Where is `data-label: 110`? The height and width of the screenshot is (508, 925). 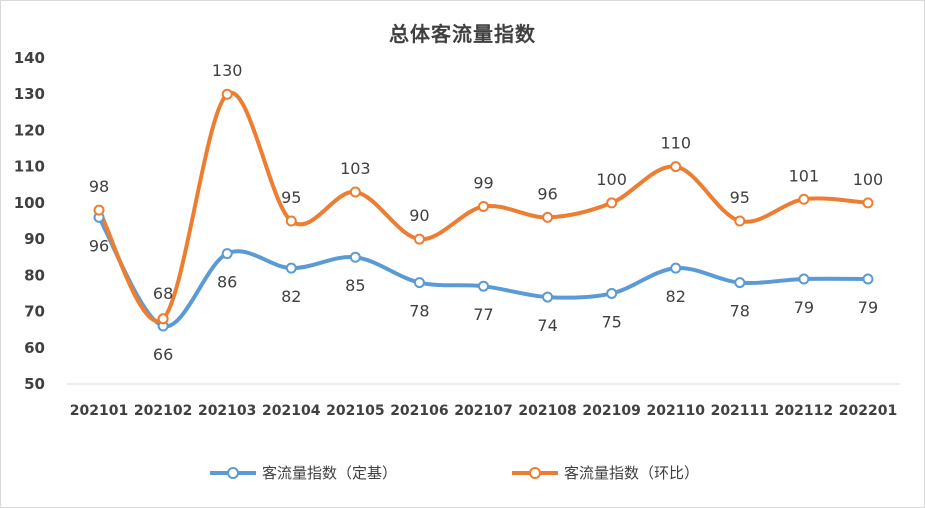 data-label: 110 is located at coordinates (675, 143).